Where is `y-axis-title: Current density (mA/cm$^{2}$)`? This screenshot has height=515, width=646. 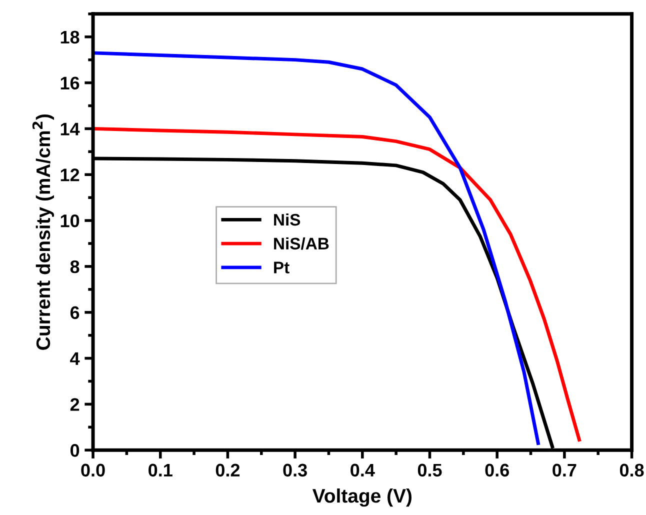 y-axis-title: Current density (mA/cm$^{2}$) is located at coordinates (43, 232).